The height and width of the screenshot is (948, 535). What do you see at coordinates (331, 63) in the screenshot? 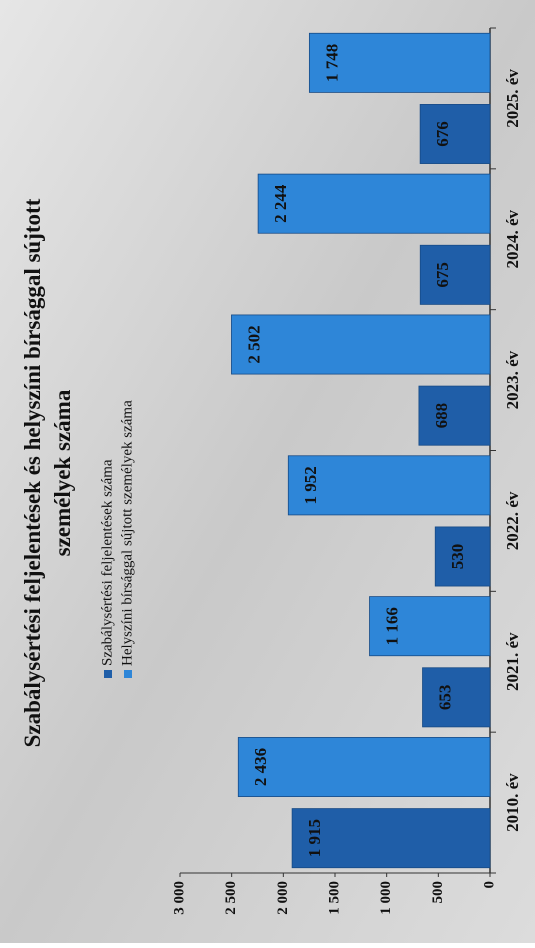
I see `value-label: 1 748` at bounding box center [331, 63].